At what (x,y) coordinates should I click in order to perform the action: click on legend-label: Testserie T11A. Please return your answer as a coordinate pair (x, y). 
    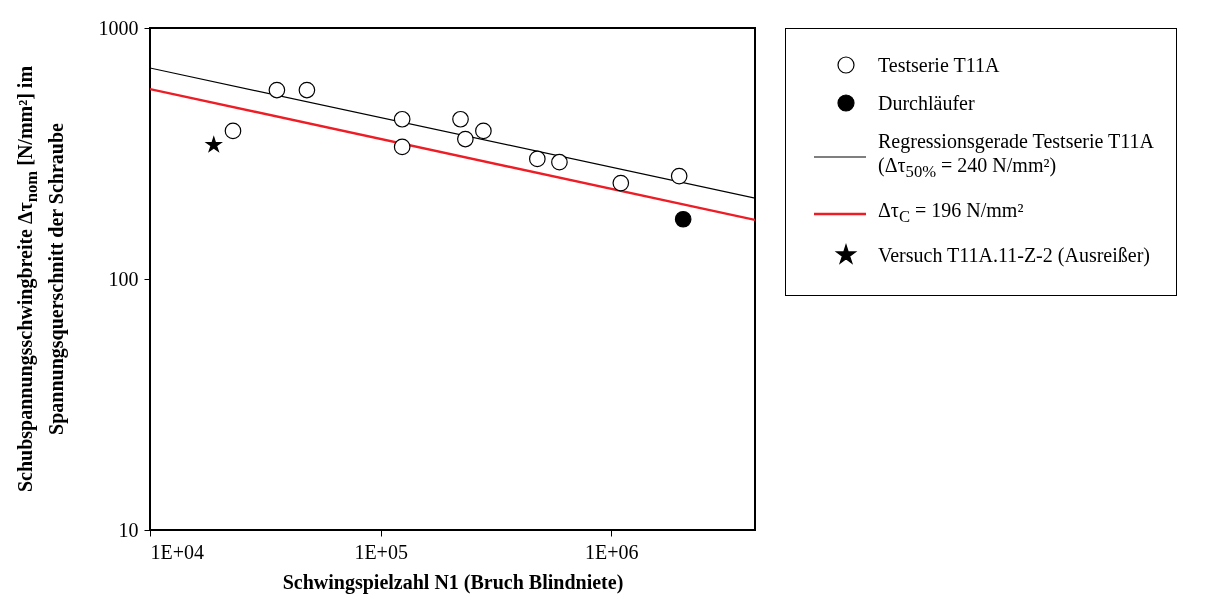
    Looking at the image, I should click on (939, 65).